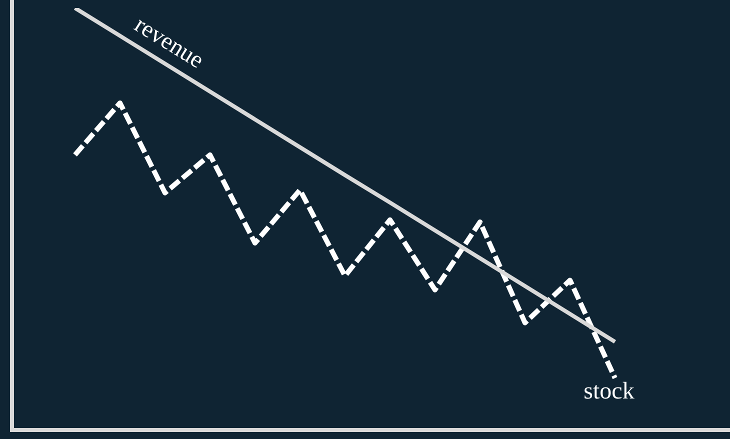 This screenshot has width=730, height=439. I want to click on series-label: stock, so click(609, 391).